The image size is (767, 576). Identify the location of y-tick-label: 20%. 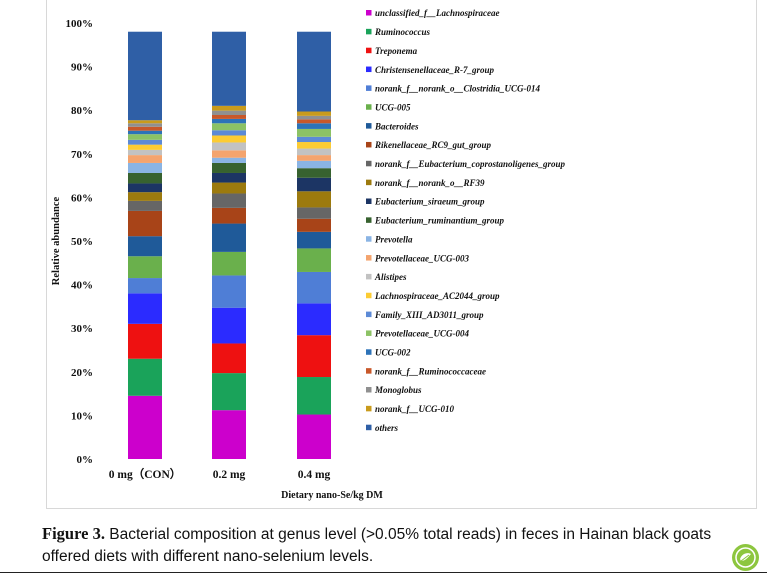
(82, 373).